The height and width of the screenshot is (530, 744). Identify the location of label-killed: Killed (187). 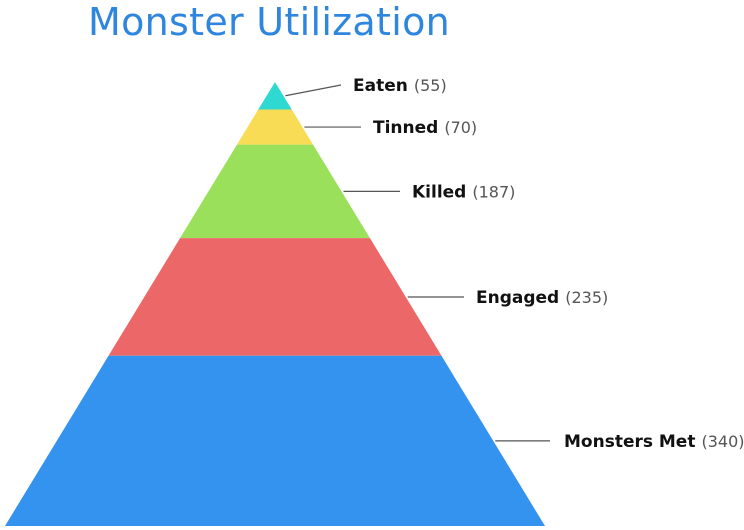
(463, 192).